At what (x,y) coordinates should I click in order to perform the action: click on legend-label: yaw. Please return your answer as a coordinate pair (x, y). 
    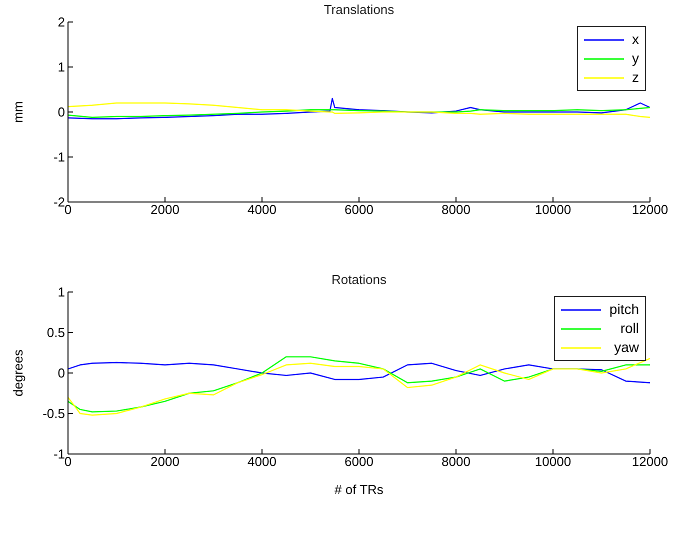
    Looking at the image, I should click on (626, 347).